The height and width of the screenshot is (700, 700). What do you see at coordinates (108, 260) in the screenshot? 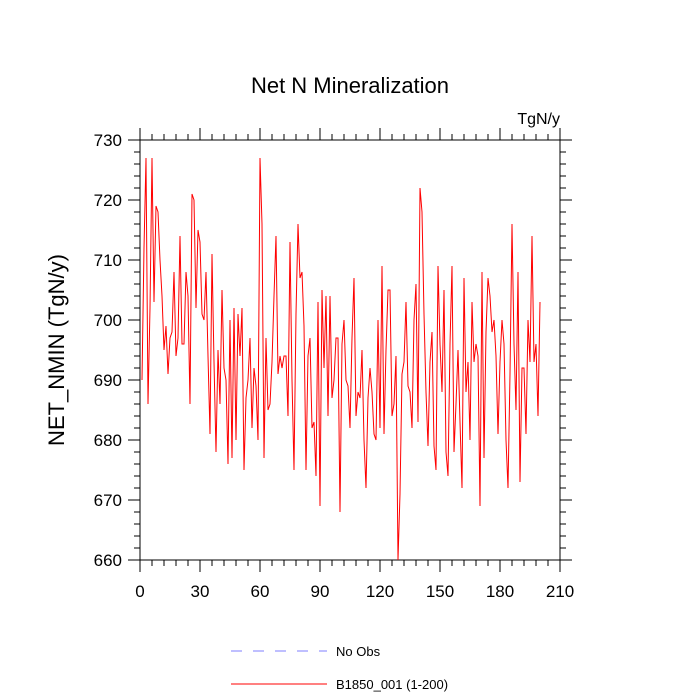
I see `y-tick-label: 710` at bounding box center [108, 260].